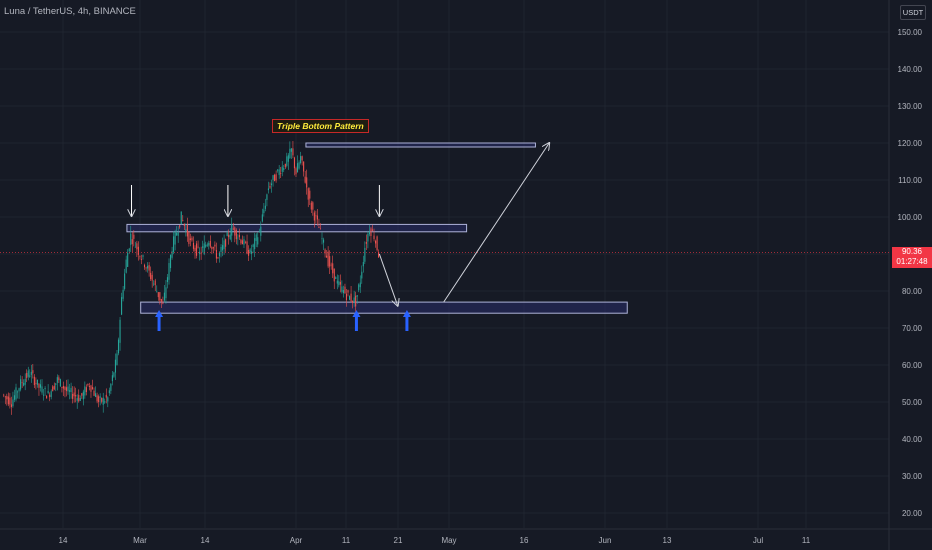 This screenshot has width=932, height=550. What do you see at coordinates (910, 217) in the screenshot?
I see `price-tick-label: 100.00` at bounding box center [910, 217].